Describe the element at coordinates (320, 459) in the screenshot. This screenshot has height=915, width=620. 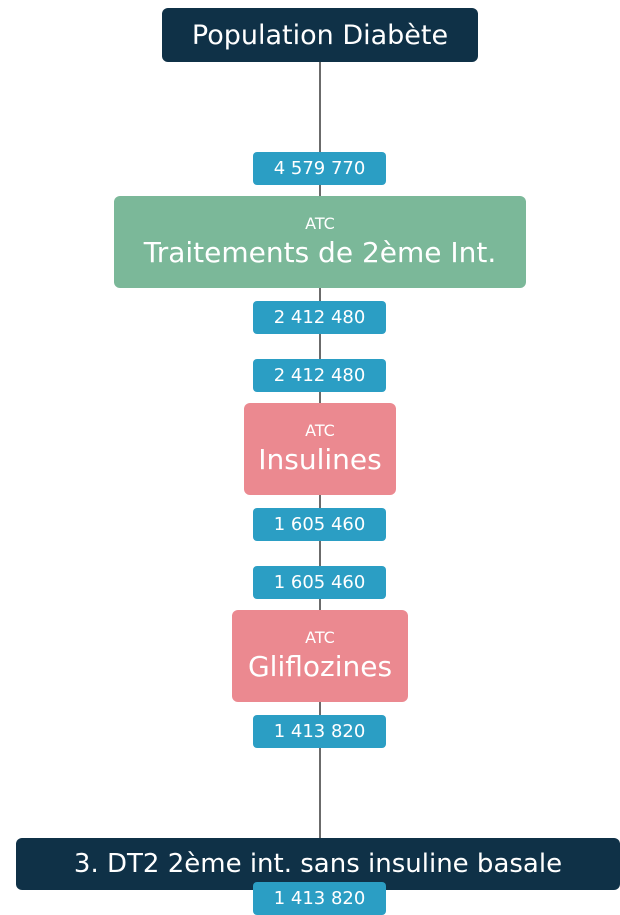
I see `step-label: Insulines` at that location.